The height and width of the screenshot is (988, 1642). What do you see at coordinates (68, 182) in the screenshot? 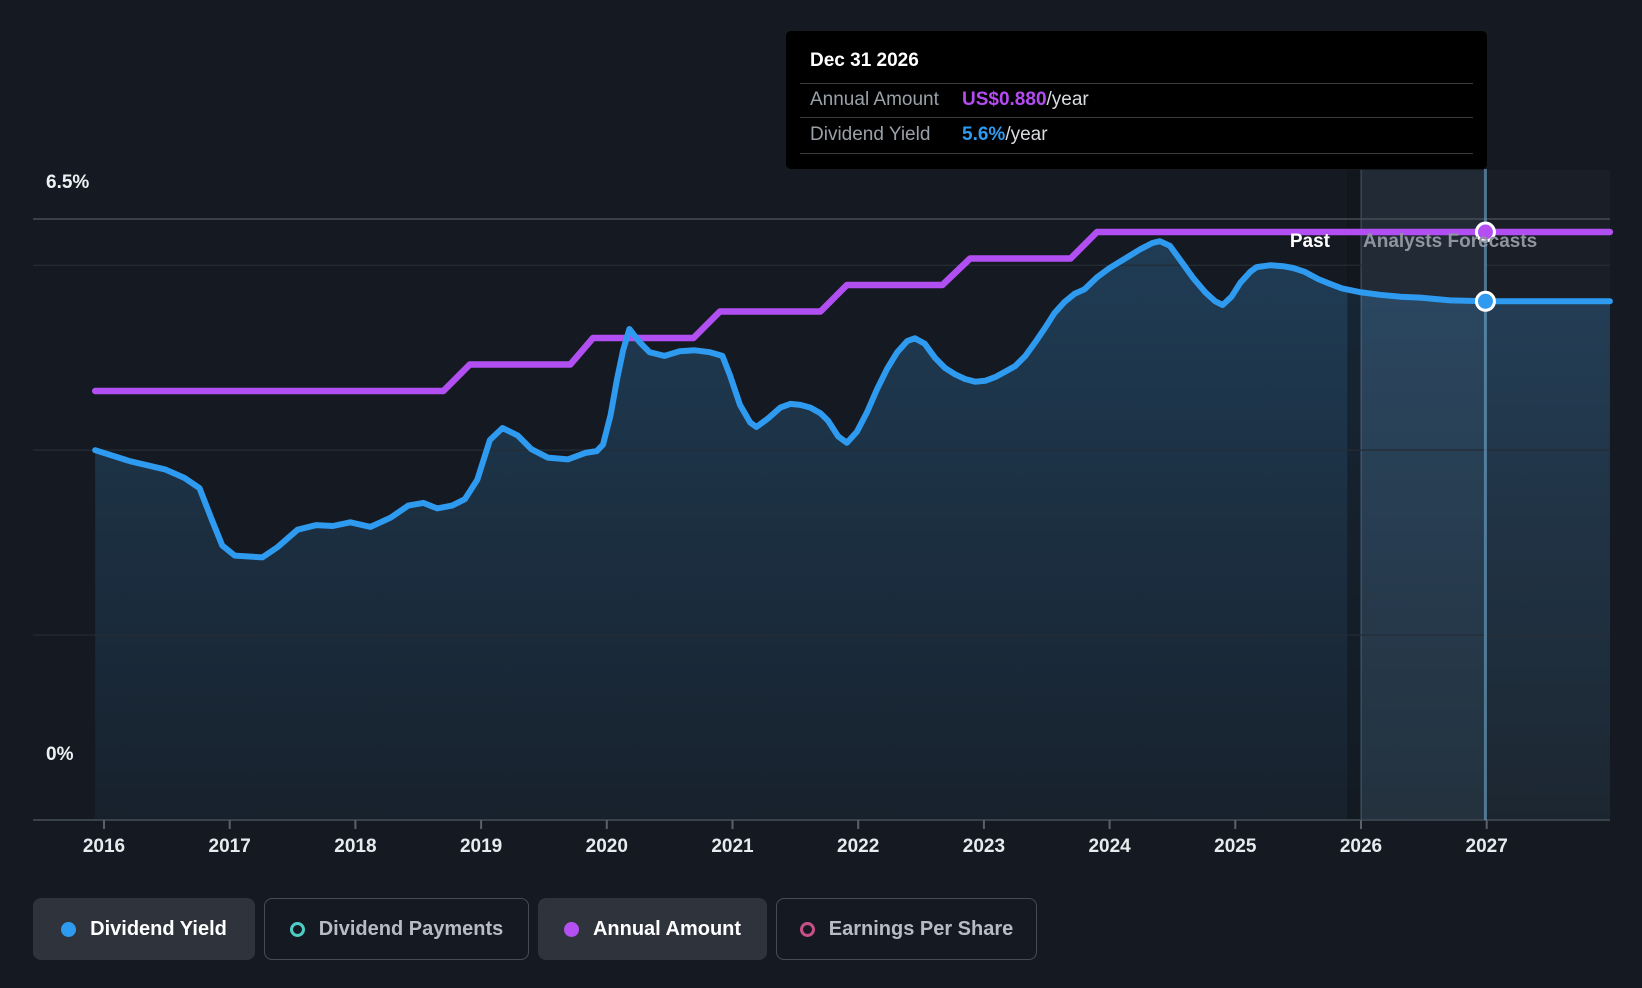
I see `y-axis-label-max: 6.5%` at bounding box center [68, 182].